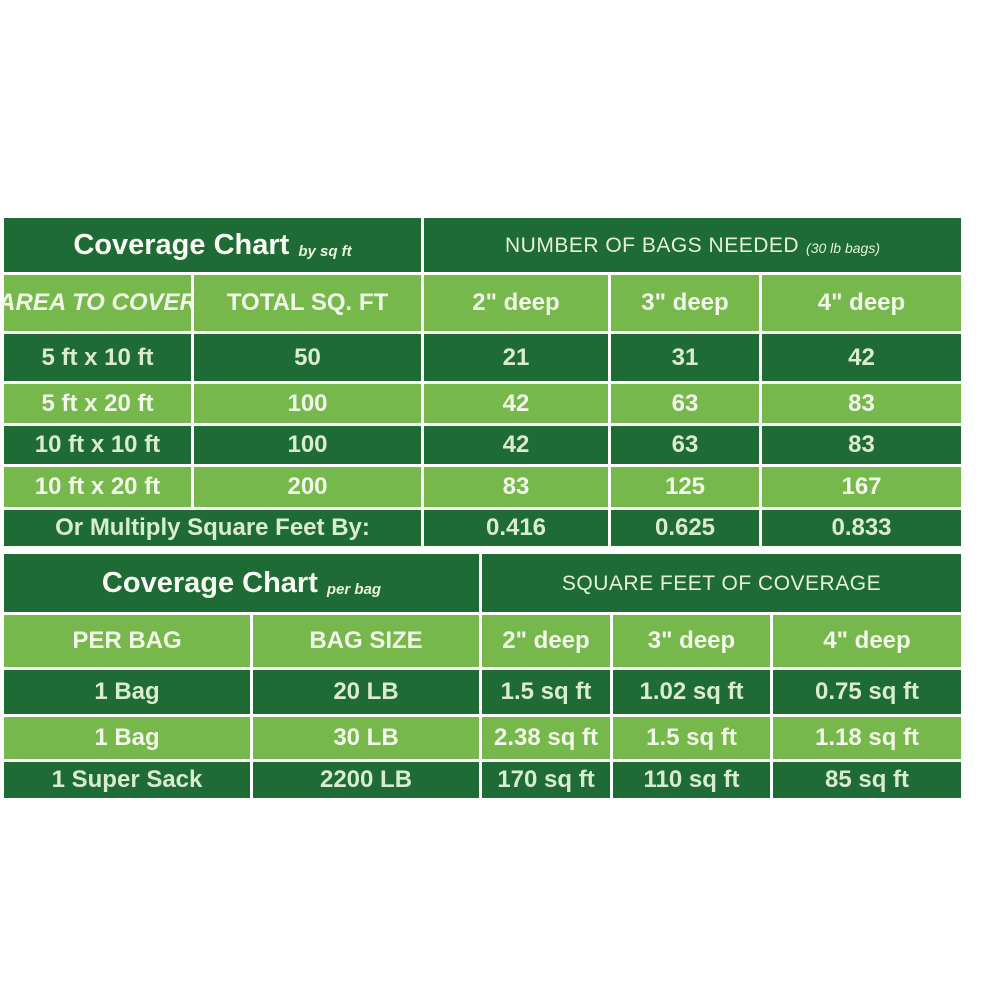 This screenshot has width=1000, height=1000. What do you see at coordinates (691, 641) in the screenshot?
I see `table2-column-header-3deep: 3" deep` at bounding box center [691, 641].